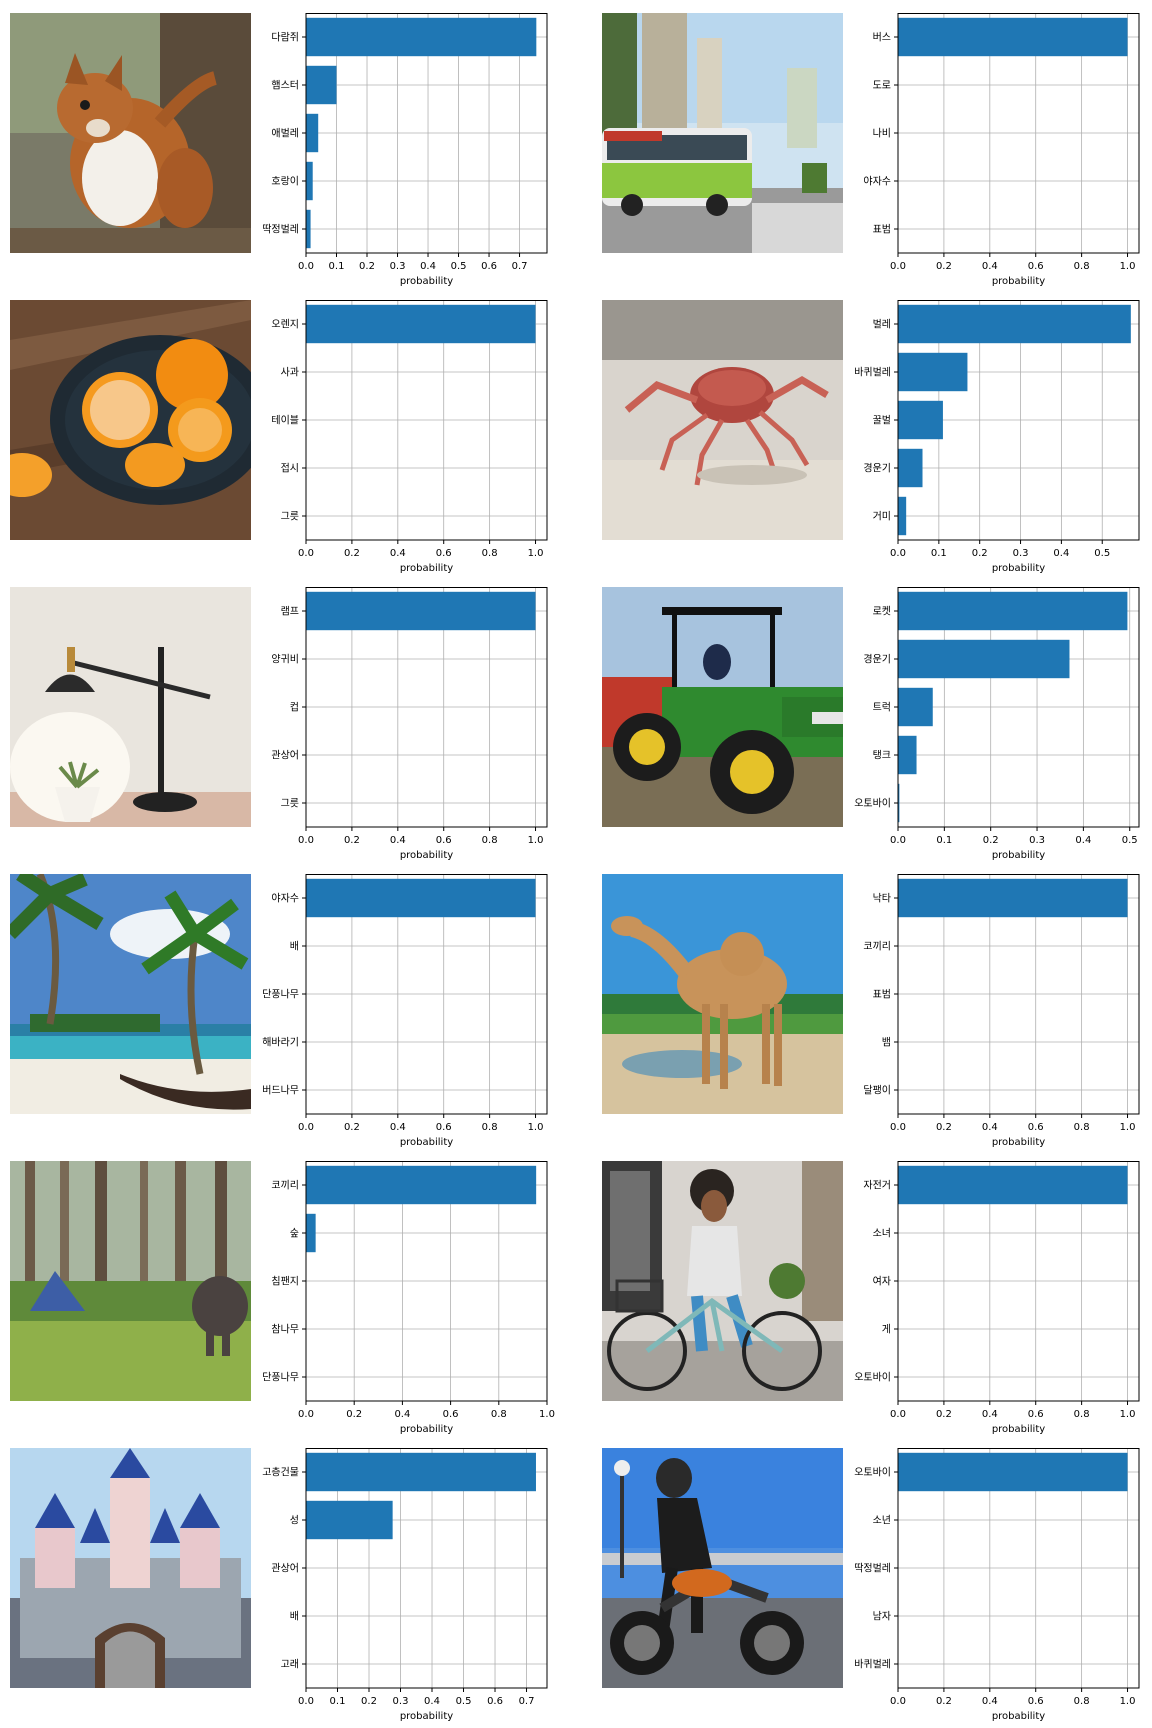  I want to click on y-tick-label: 사과, so click(290, 373).